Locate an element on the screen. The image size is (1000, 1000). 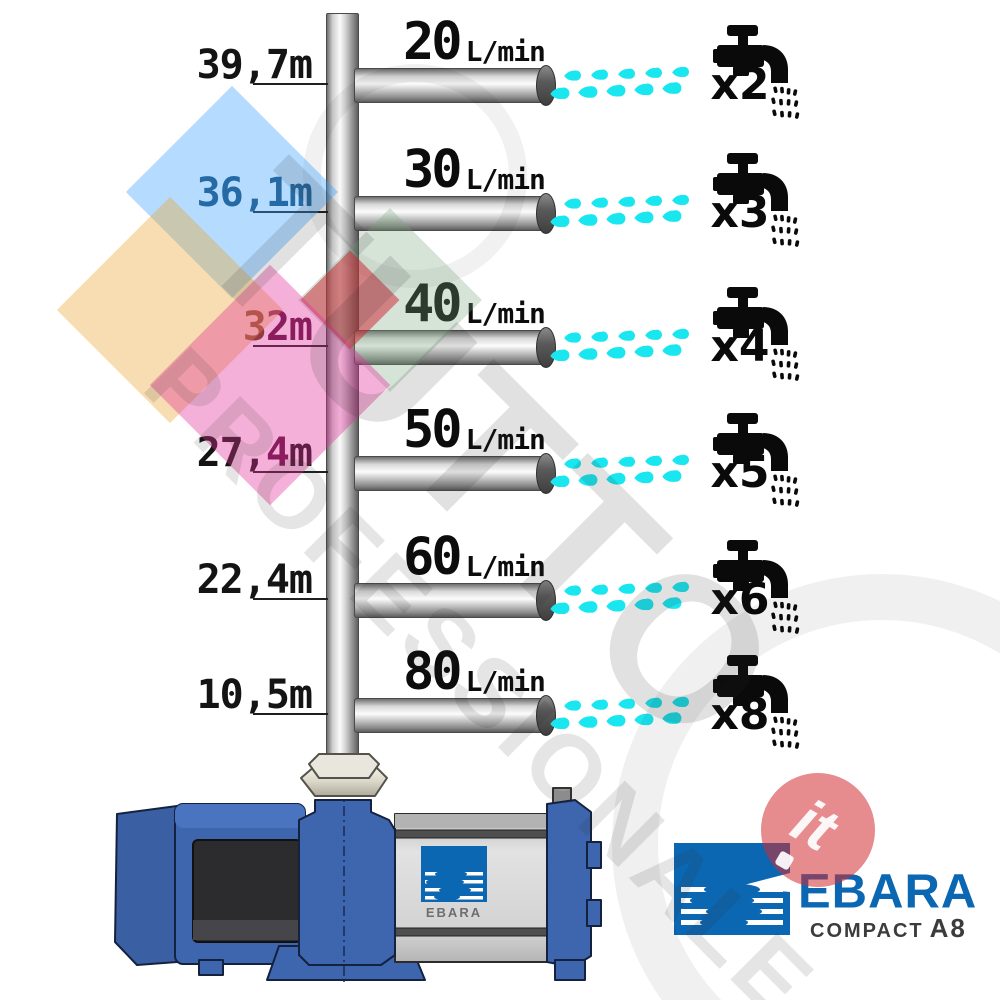
head-depth-segment: 27, is located at coordinates (231, 453).